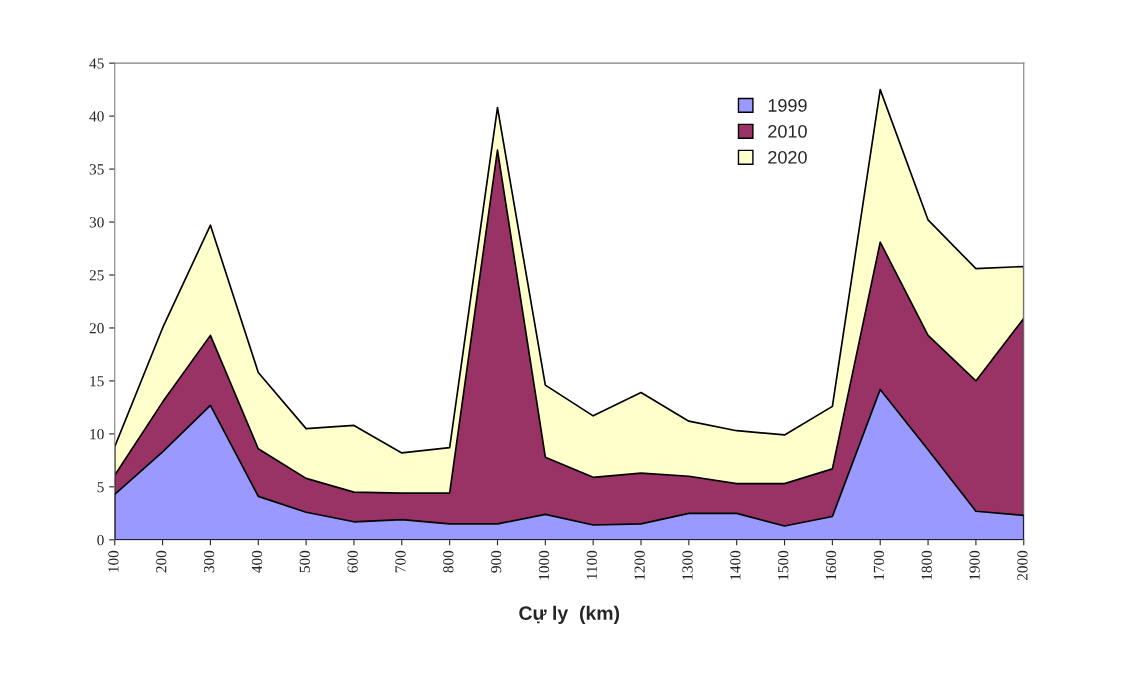  Describe the element at coordinates (496, 561) in the screenshot. I see `x-tick-label: 900` at that location.